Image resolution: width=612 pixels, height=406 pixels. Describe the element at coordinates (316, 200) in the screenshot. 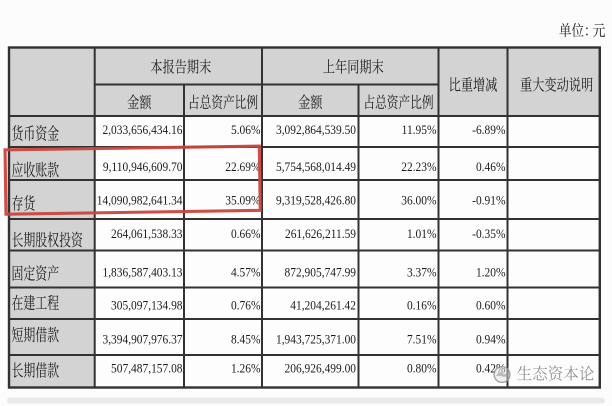

I see `svg-text: 9,319,528,426.80` at that location.